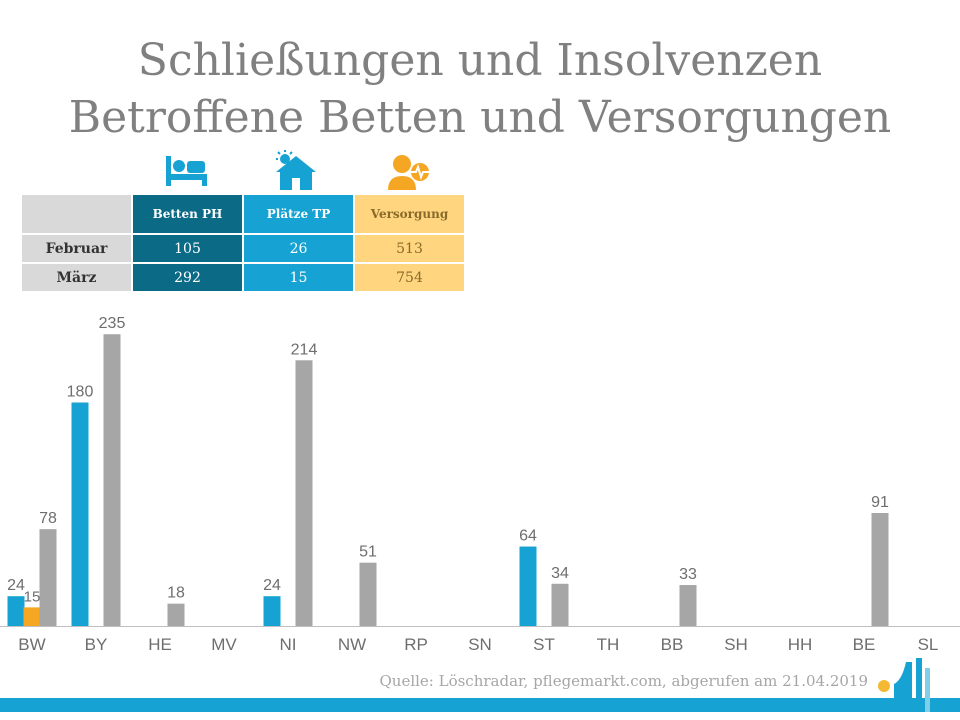  Describe the element at coordinates (187, 214) in the screenshot. I see `table-header-betten: Betten PH` at that location.